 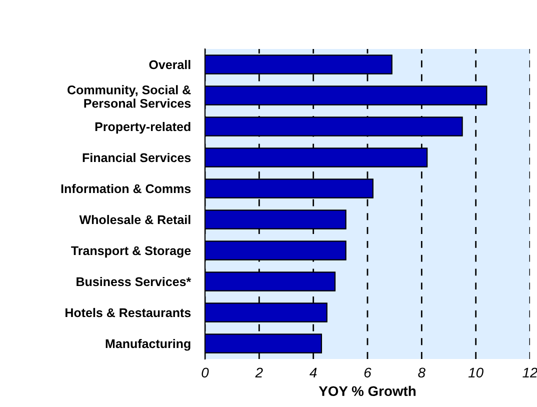 What do you see at coordinates (368, 373) in the screenshot?
I see `x-tick-label: 6` at bounding box center [368, 373].